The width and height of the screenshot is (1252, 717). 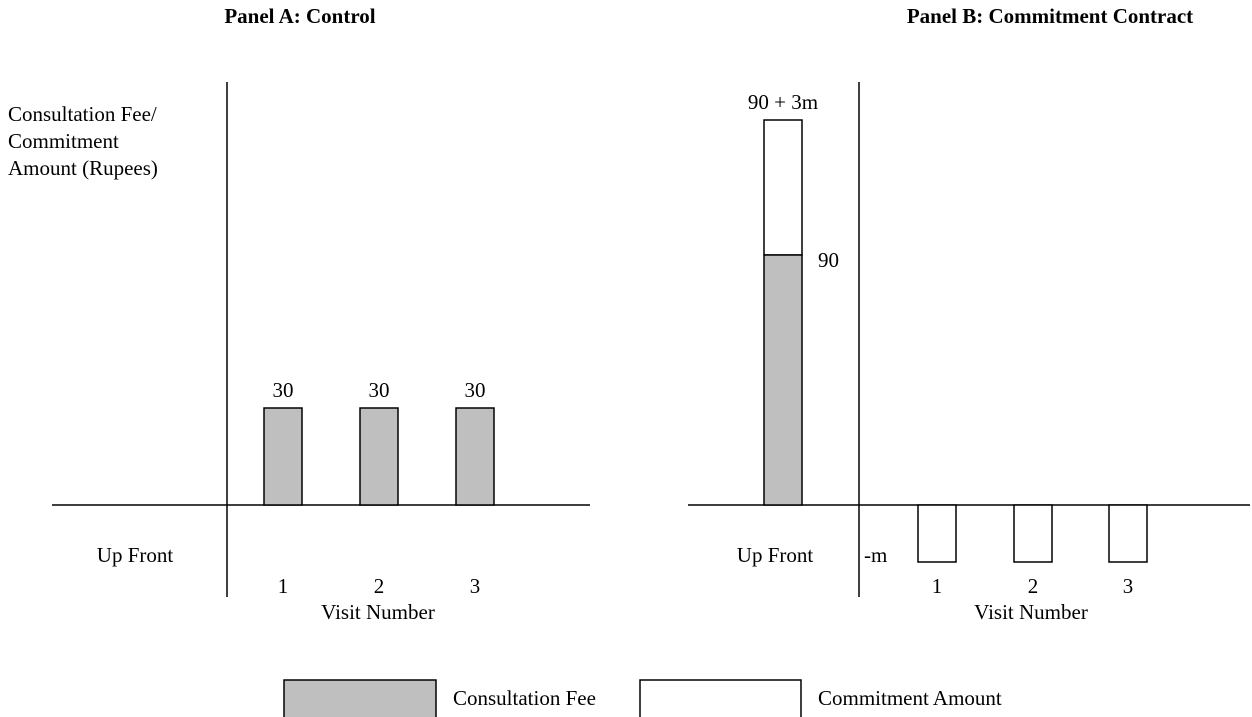 I want to click on commitment-bar, so click(x=783, y=187).